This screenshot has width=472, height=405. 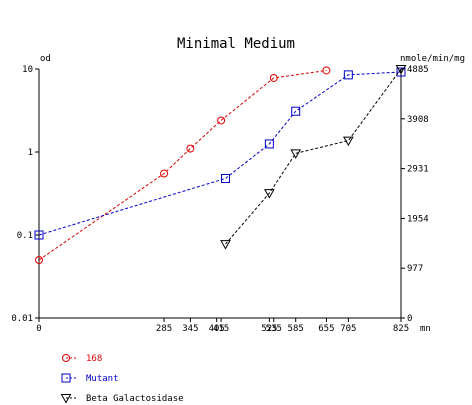 I want to click on y-right-unit: nmole/min/mg, so click(x=432, y=59).